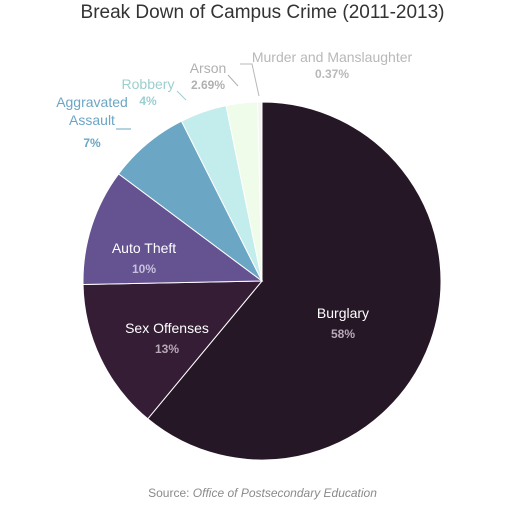 The height and width of the screenshot is (530, 525). Describe the element at coordinates (92, 120) in the screenshot. I see `slice-label-aggravated-assault-line-2: Assault` at that location.